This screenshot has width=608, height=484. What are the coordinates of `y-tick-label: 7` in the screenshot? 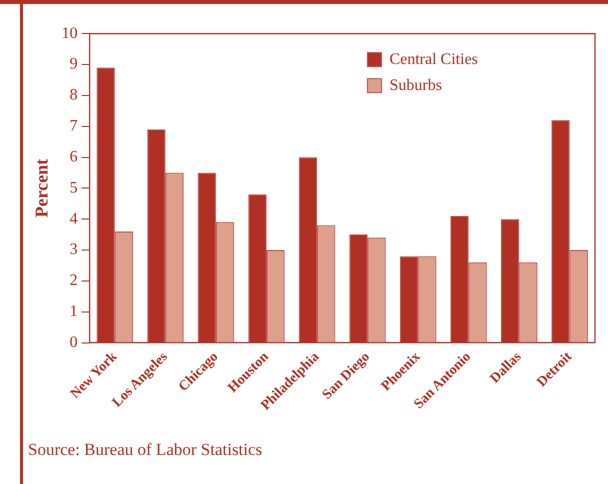 It's located at (74, 126).